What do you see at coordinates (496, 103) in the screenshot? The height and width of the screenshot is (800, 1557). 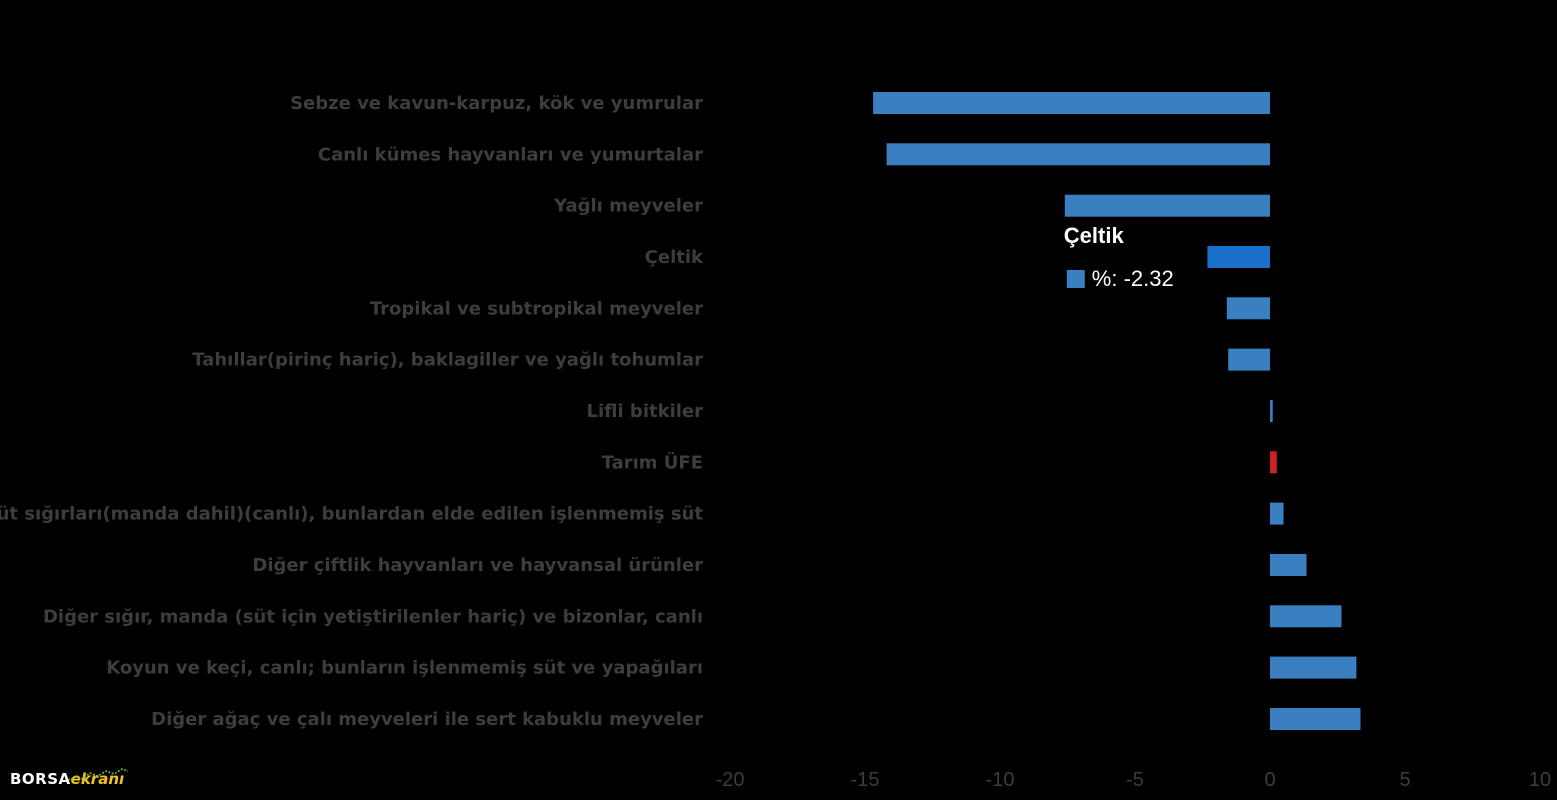 I see `category-label-0: Sebze ve kavun-karpuz, kök ve yumrular` at bounding box center [496, 103].